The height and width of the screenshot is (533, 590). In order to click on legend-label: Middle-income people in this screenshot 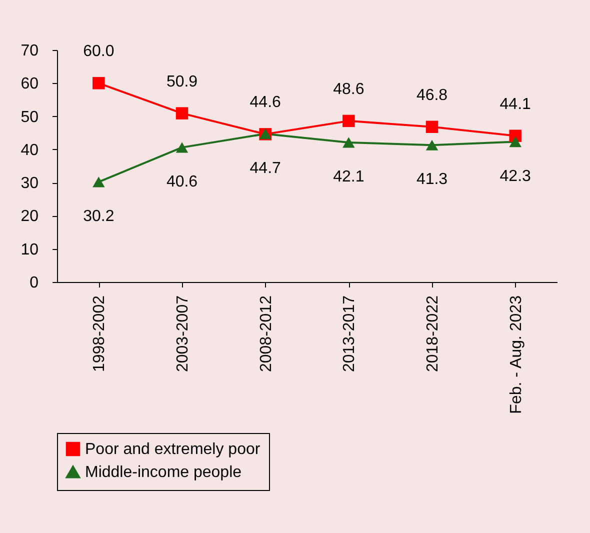, I will do `click(163, 472)`.